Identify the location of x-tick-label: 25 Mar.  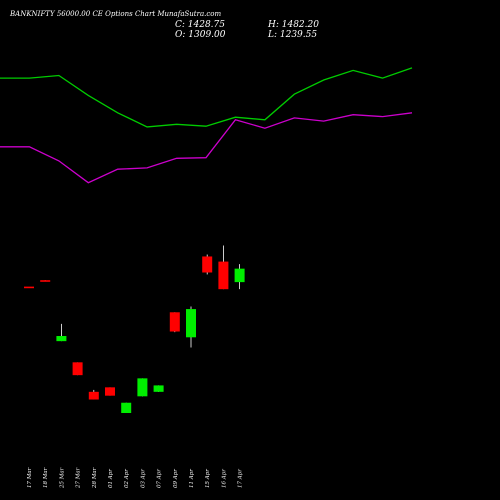
(62, 478).